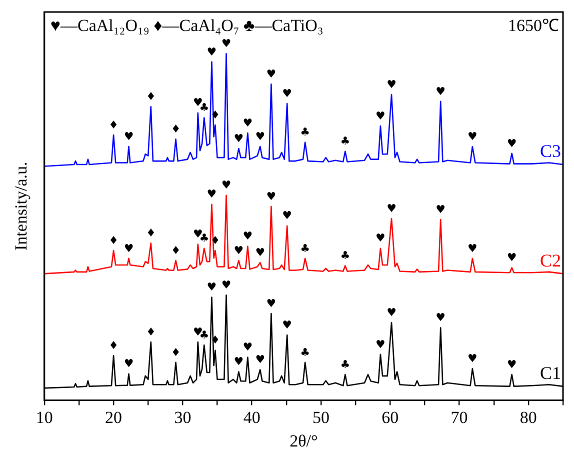 Image resolution: width=574 pixels, height=460 pixels. What do you see at coordinates (533, 25) in the screenshot?
I see `text: 1650℃` at bounding box center [533, 25].